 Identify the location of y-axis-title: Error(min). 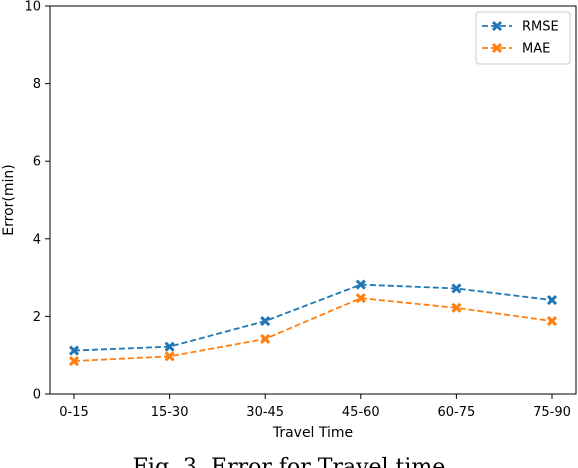
(9, 199).